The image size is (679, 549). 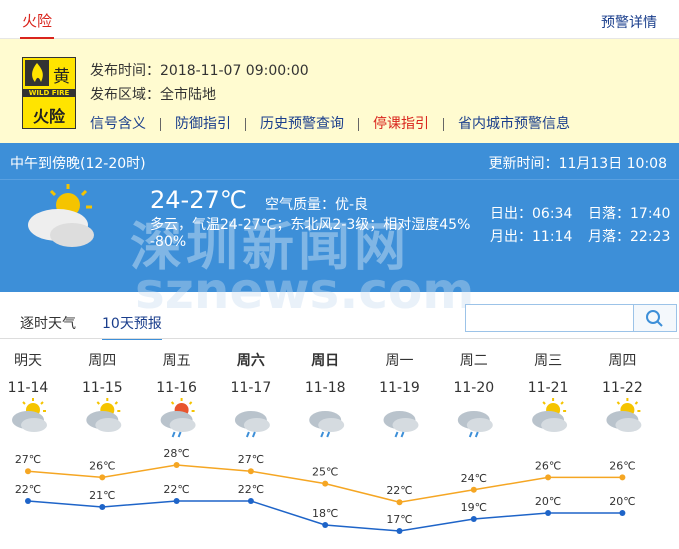 What do you see at coordinates (325, 361) in the screenshot?
I see `weekday: 周日` at bounding box center [325, 361].